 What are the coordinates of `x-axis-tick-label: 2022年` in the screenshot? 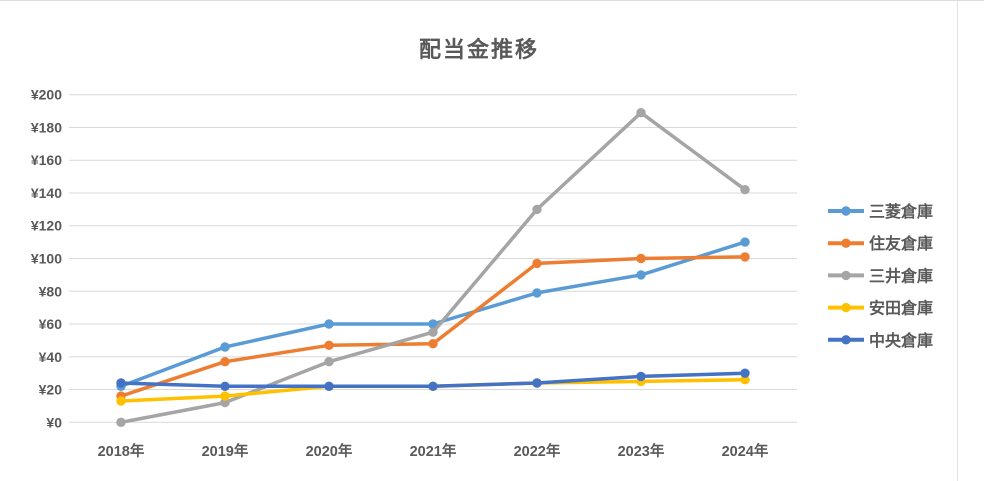 It's located at (537, 451).